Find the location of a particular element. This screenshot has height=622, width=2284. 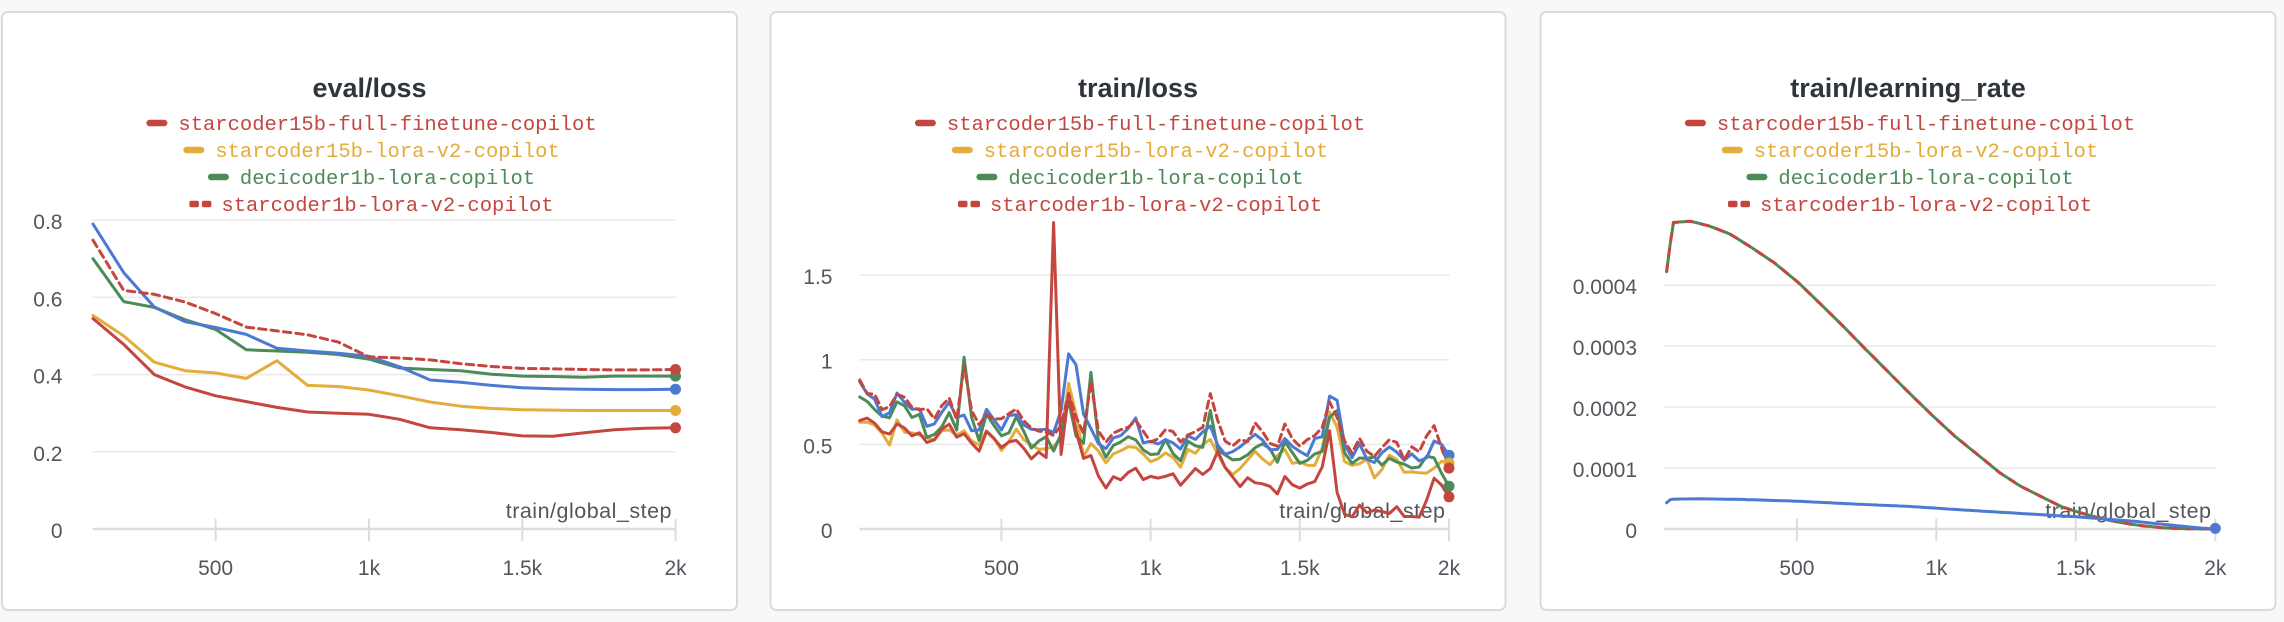

svg-text: 1 is located at coordinates (827, 362).